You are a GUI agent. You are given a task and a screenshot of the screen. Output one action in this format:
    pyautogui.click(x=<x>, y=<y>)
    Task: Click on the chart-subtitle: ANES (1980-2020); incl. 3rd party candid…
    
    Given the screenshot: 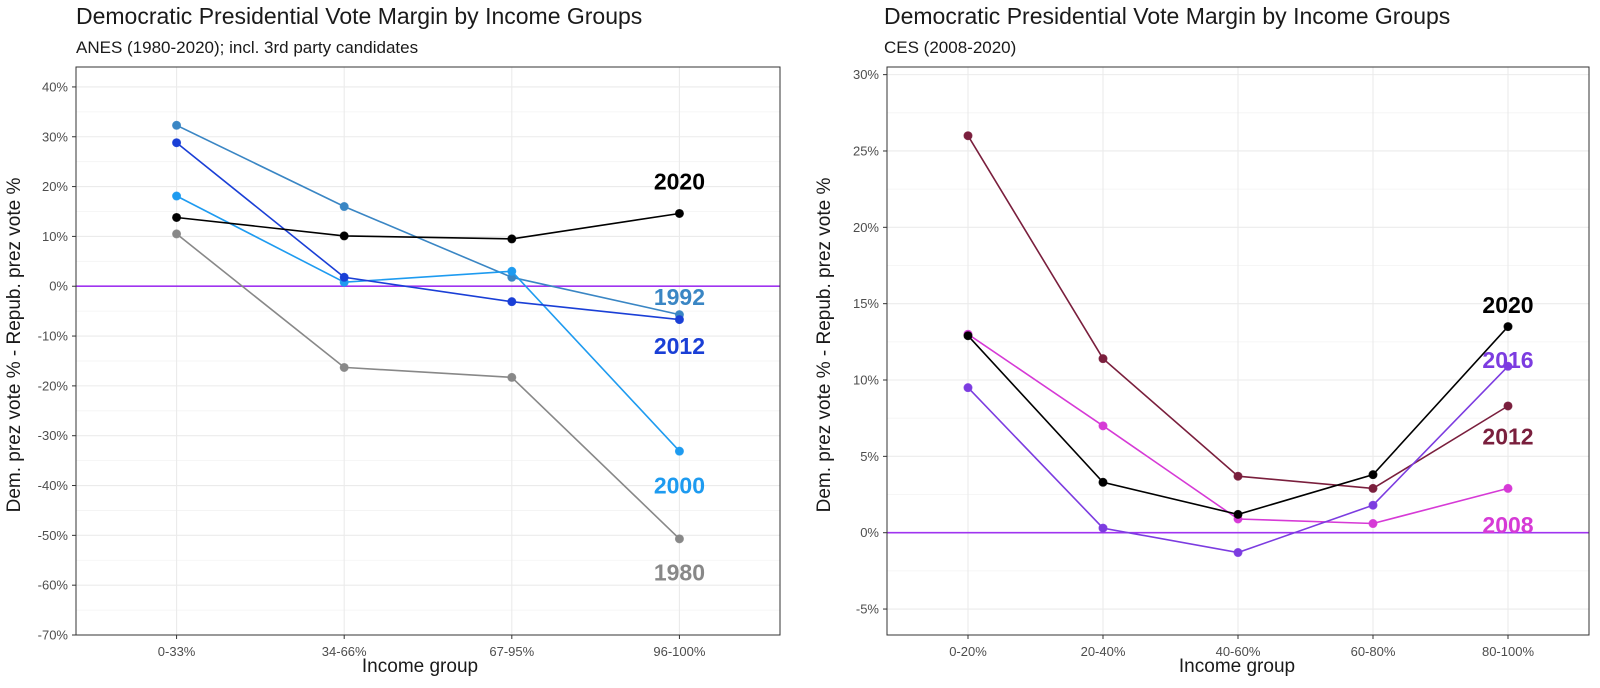 What is the action you would take?
    pyautogui.click(x=247, y=47)
    